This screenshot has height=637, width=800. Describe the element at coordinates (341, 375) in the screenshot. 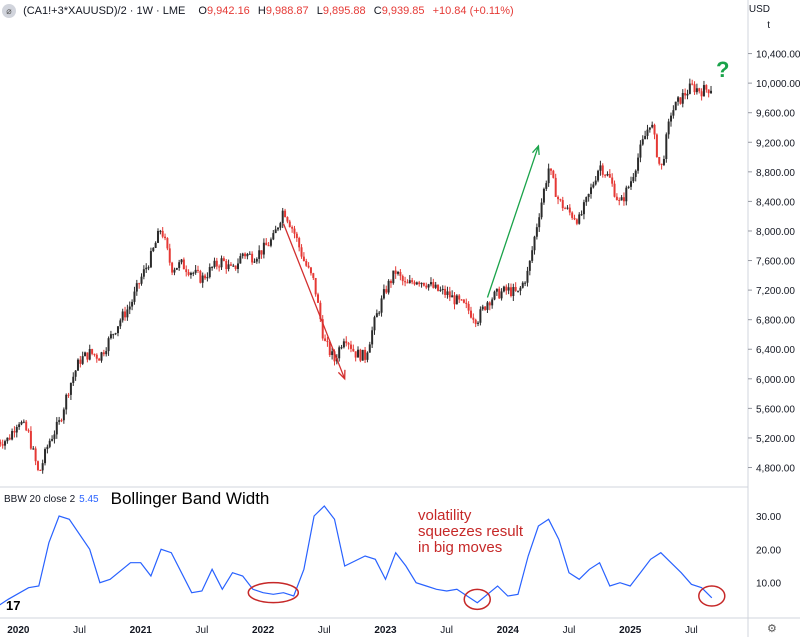

I see `arrow-head` at that location.